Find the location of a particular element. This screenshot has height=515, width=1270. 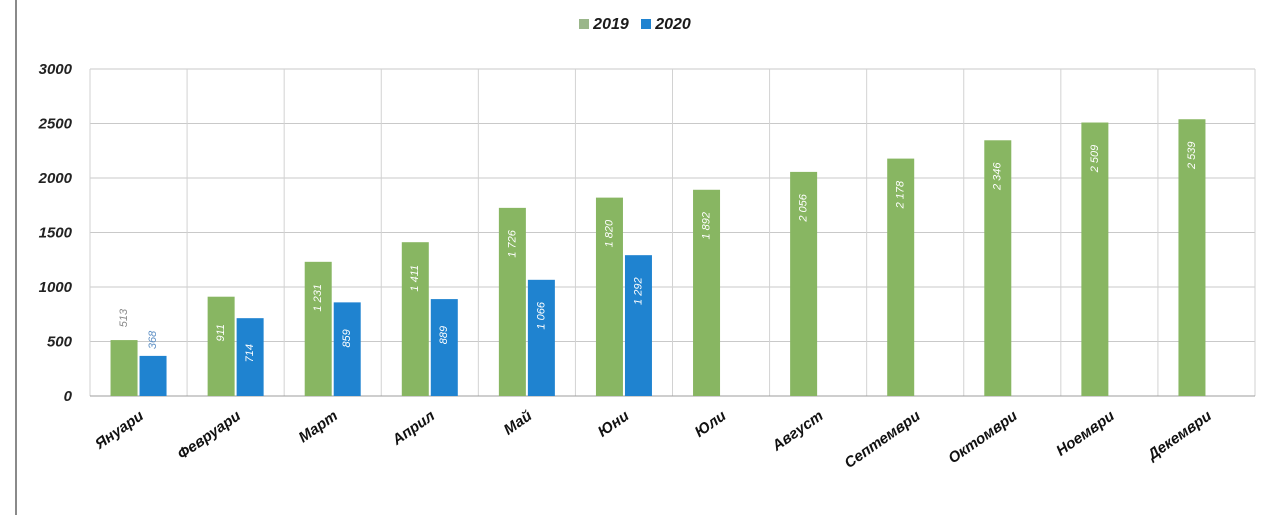

data-label-2019: 1 820 is located at coordinates (609, 233).